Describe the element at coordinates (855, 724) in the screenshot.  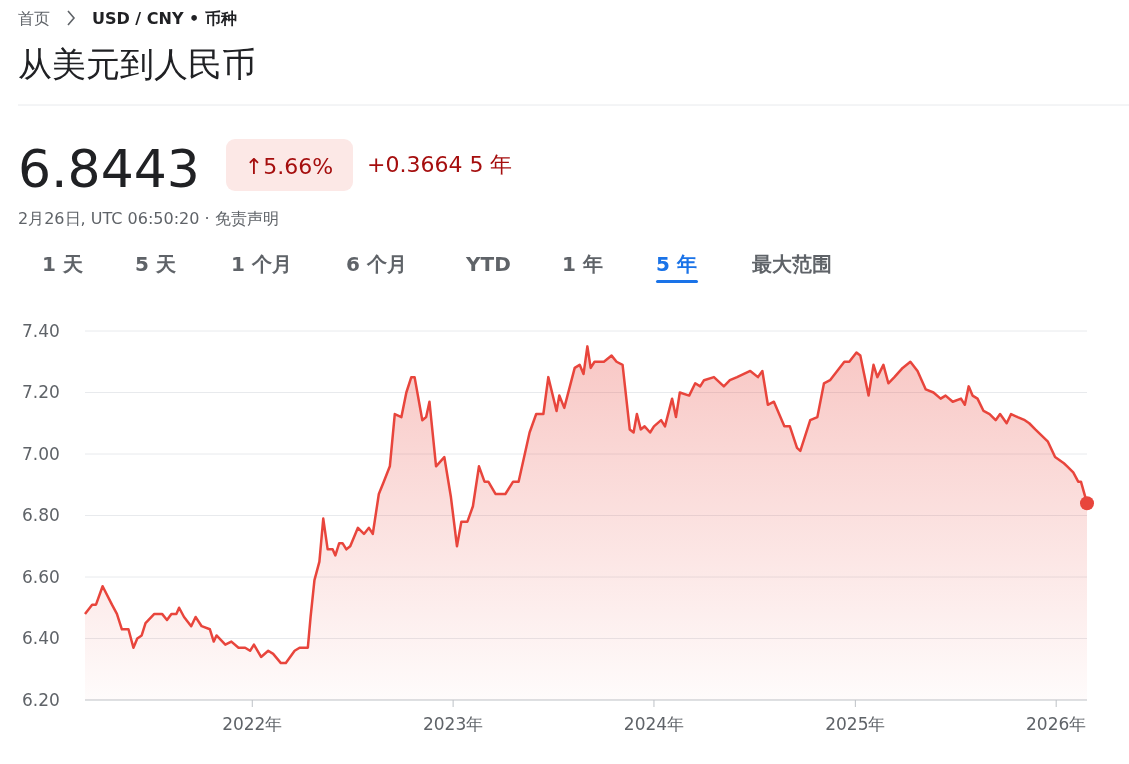
I see `x-tick-label: 2025年` at that location.